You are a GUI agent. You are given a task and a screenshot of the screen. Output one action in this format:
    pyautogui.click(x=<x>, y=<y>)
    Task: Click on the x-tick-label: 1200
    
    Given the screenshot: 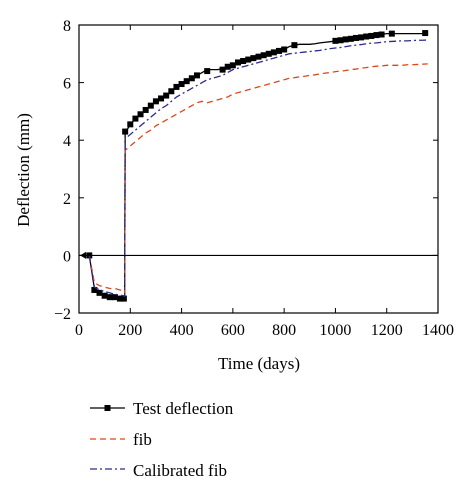 What is the action you would take?
    pyautogui.click(x=387, y=330)
    